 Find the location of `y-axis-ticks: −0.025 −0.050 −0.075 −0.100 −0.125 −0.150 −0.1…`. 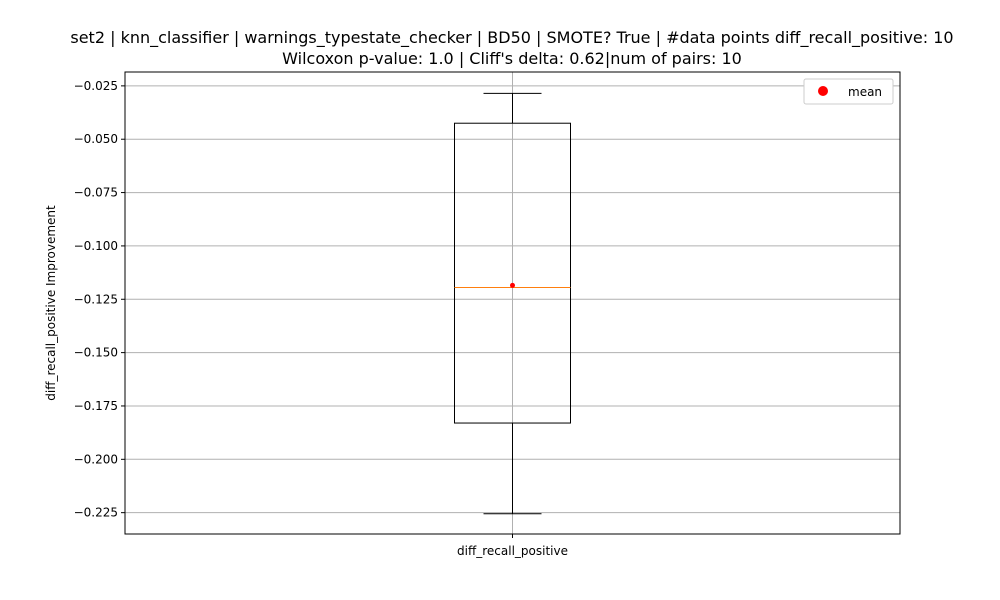

y-axis-ticks: −0.025 −0.050 −0.075 −0.100 −0.125 −0.150 −0.1… is located at coordinates (99, 299).